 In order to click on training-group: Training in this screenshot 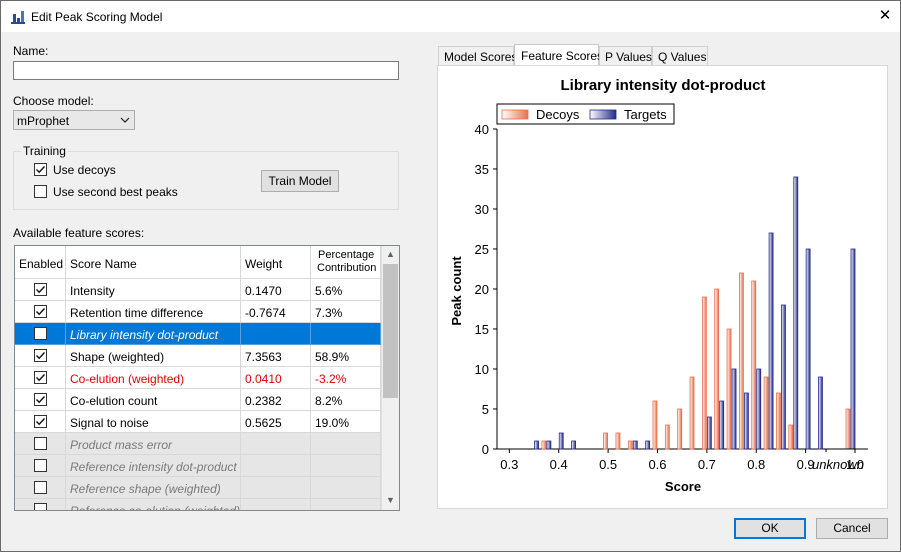, I will do `click(206, 177)`.